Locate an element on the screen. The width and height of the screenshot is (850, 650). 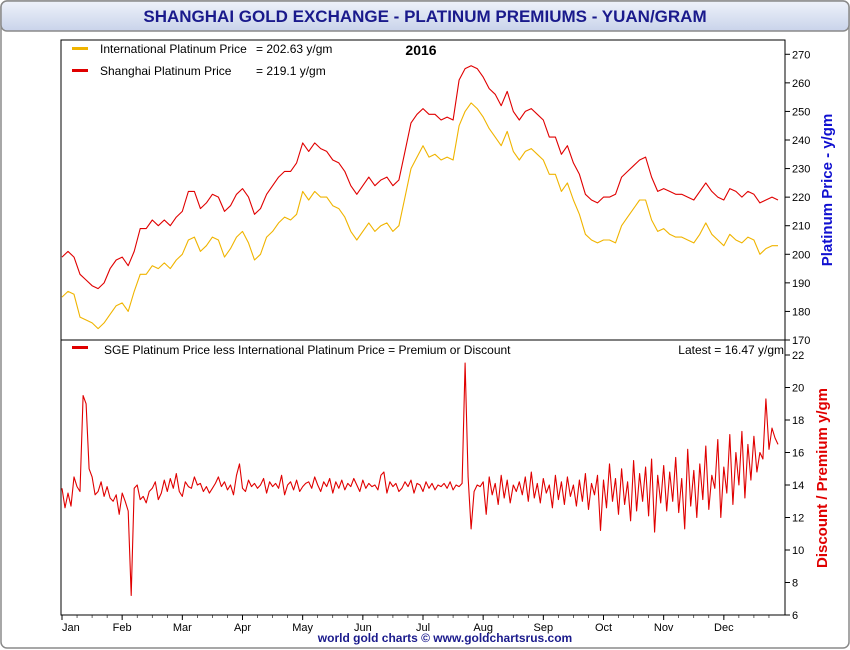
legend-label-shanghai: Shanghai Platinum Price is located at coordinates (166, 71).